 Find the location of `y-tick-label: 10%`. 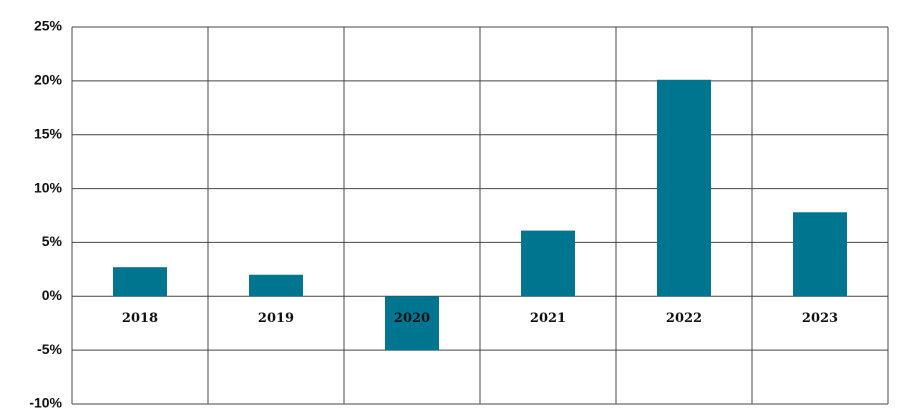

y-tick-label: 10% is located at coordinates (48, 187).